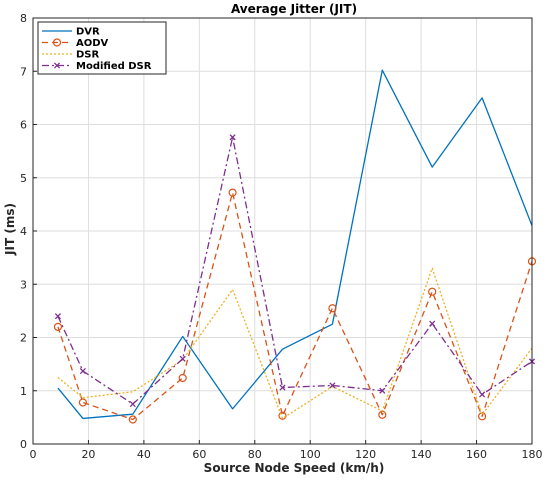 This screenshot has width=550, height=482. I want to click on y-tick-label: 8, so click(23, 18).